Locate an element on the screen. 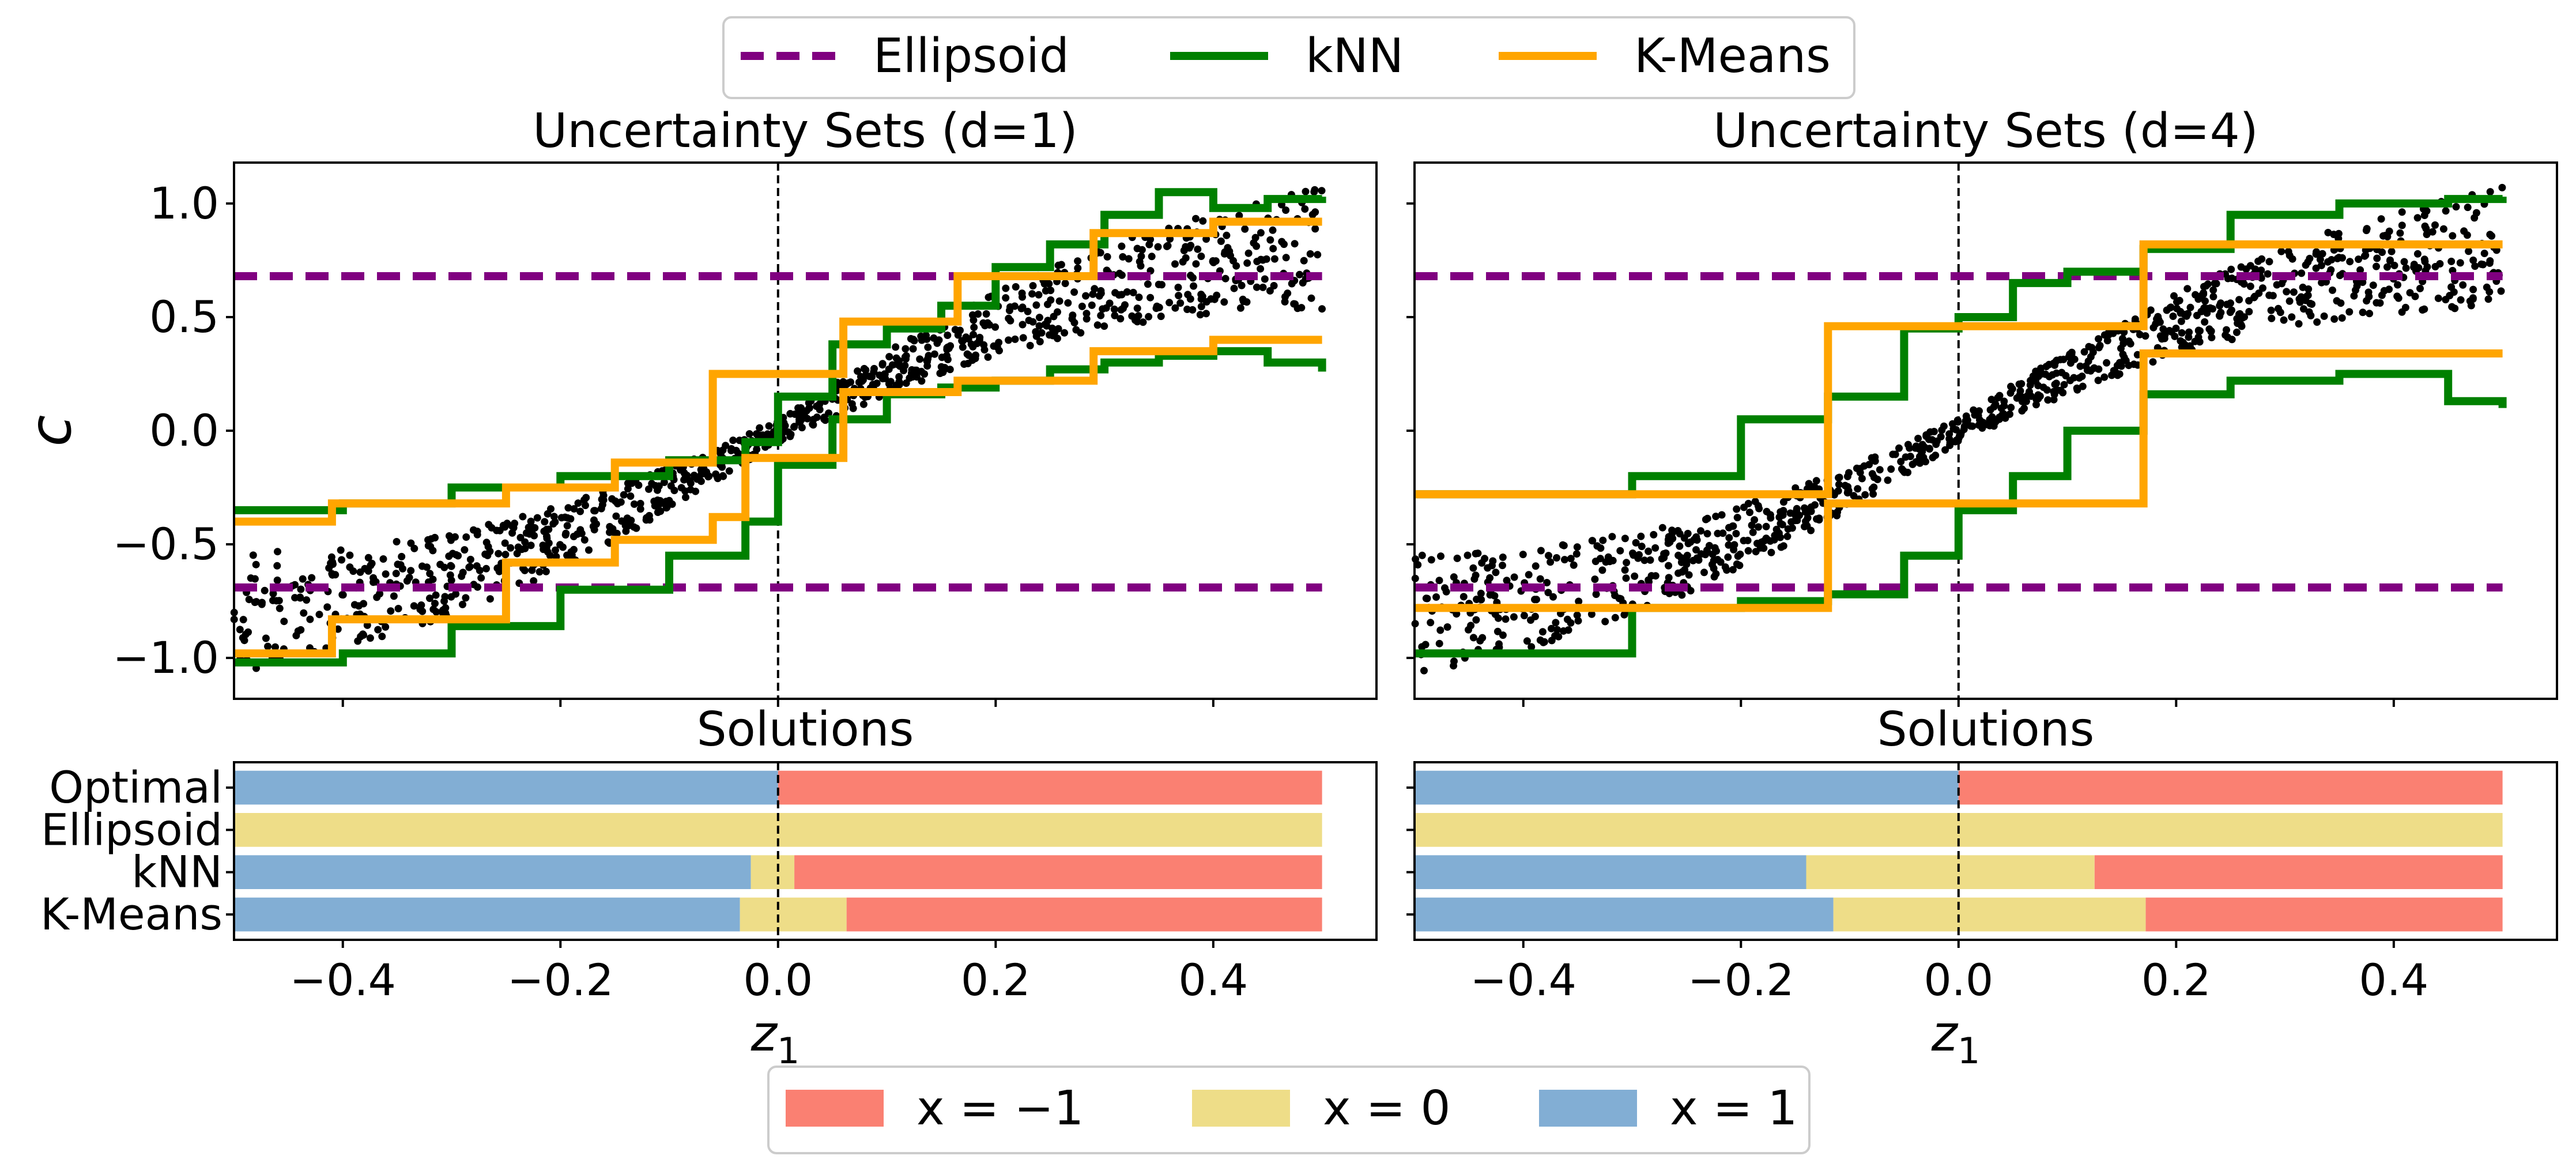 The height and width of the screenshot is (1167, 2576). bars-bottom-left is located at coordinates (778, 851).